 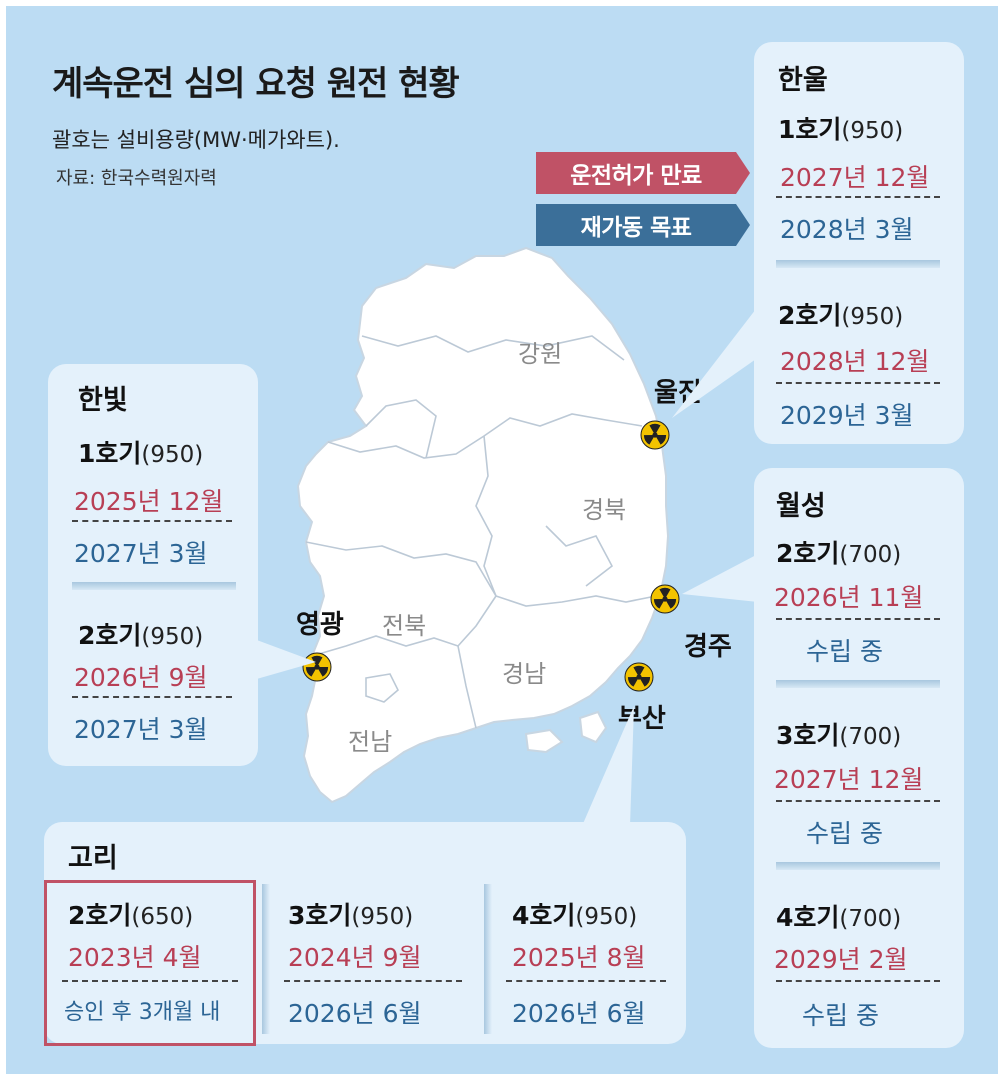 What do you see at coordinates (196, 140) in the screenshot?
I see `subtitle-capacity-note: 괄호는 설비용량(MW·메가와트).` at bounding box center [196, 140].